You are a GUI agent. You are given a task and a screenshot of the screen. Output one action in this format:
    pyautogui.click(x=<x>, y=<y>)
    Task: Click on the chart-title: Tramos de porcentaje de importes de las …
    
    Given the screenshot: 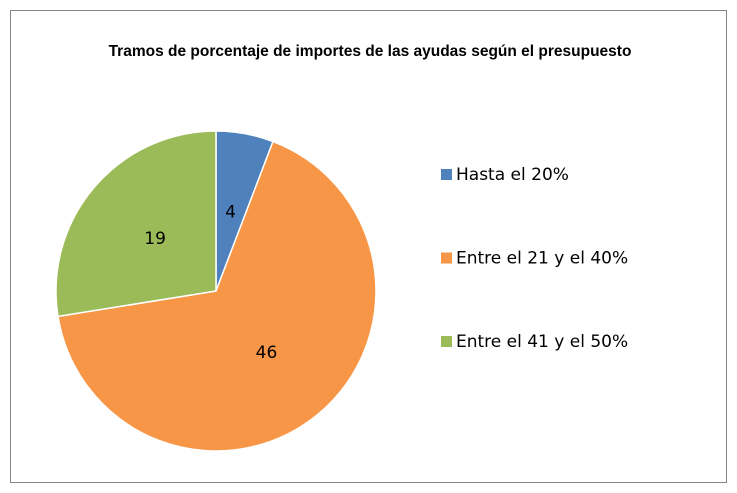 What is the action you would take?
    pyautogui.click(x=370, y=51)
    